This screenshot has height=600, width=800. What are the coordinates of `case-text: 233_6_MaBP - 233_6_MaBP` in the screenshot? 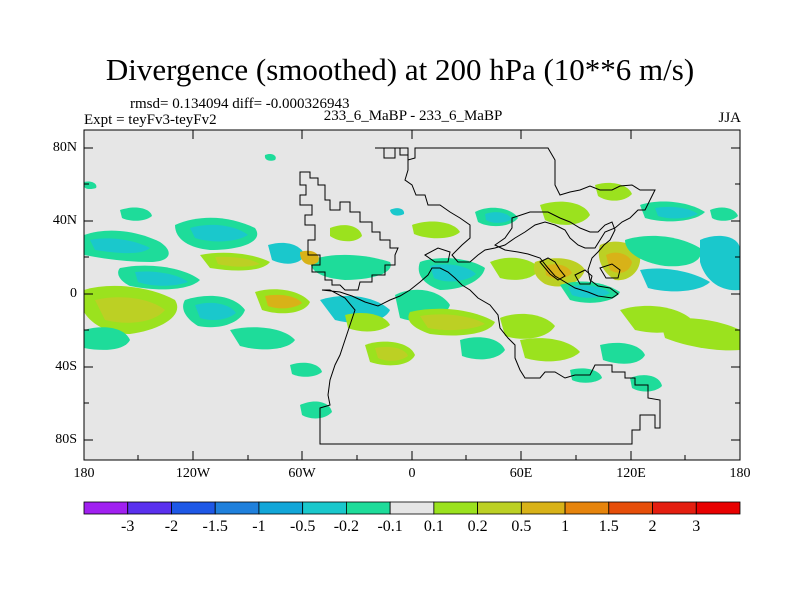 It's located at (413, 116).